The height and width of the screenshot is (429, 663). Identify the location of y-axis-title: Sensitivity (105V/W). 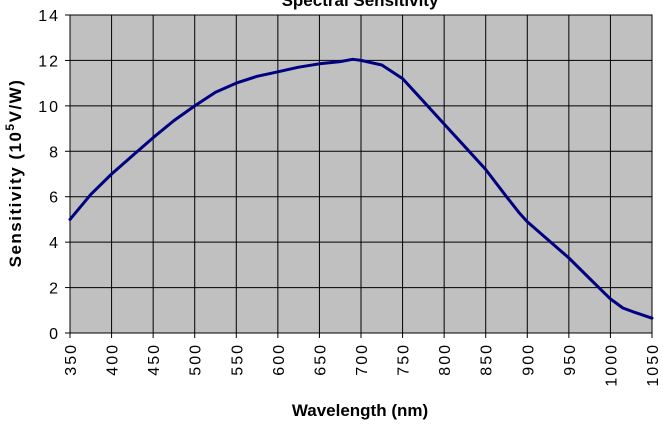
(14, 173).